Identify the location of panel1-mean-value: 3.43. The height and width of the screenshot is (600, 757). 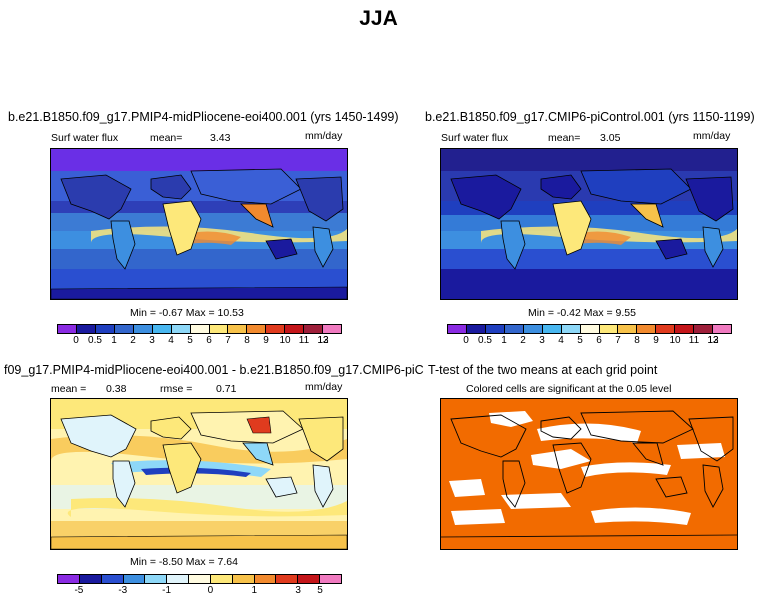
(220, 138).